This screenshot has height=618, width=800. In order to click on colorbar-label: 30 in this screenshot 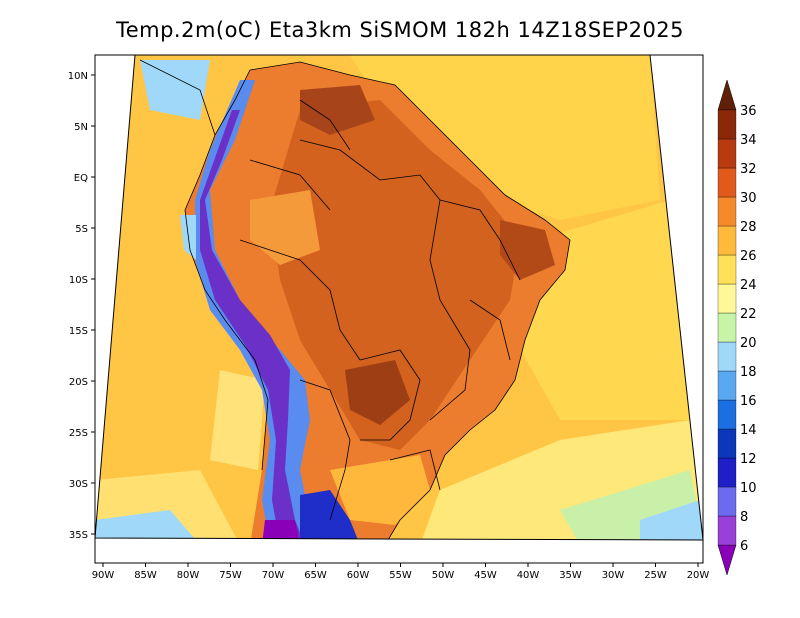, I will do `click(748, 198)`.